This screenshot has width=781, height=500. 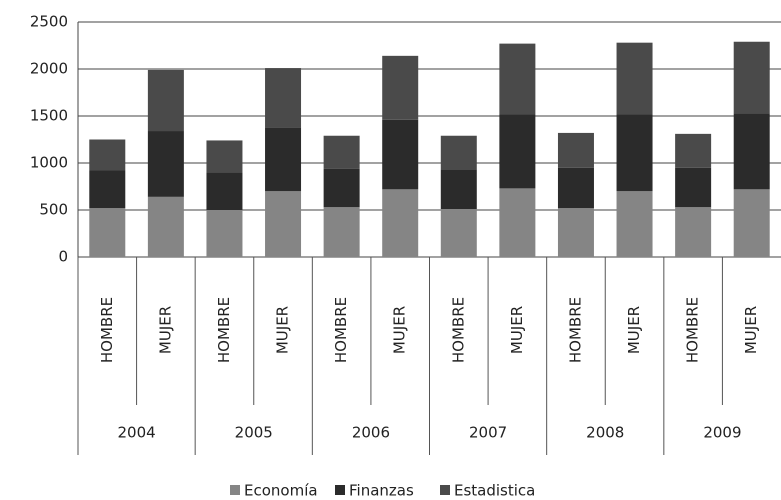 What do you see at coordinates (488, 433) in the screenshot?
I see `group-label: 2007` at bounding box center [488, 433].